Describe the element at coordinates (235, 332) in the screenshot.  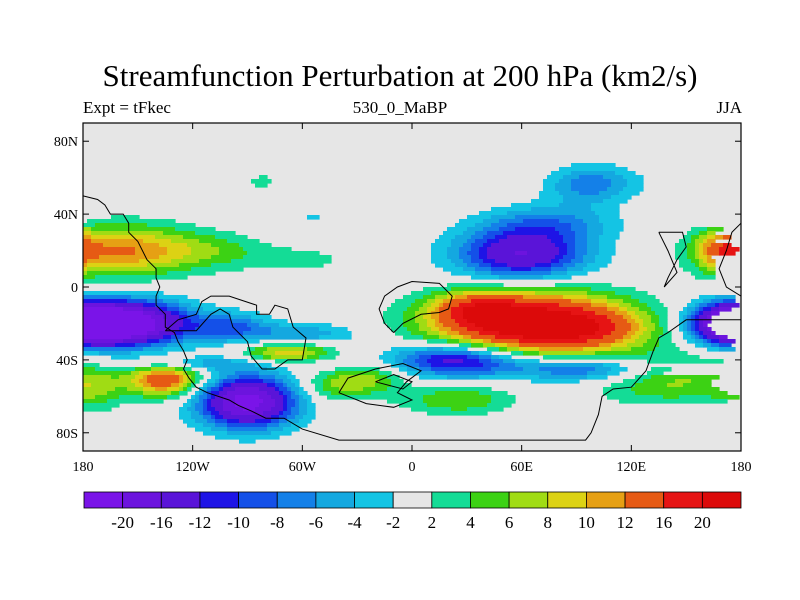
I see `coast-north-america` at that location.